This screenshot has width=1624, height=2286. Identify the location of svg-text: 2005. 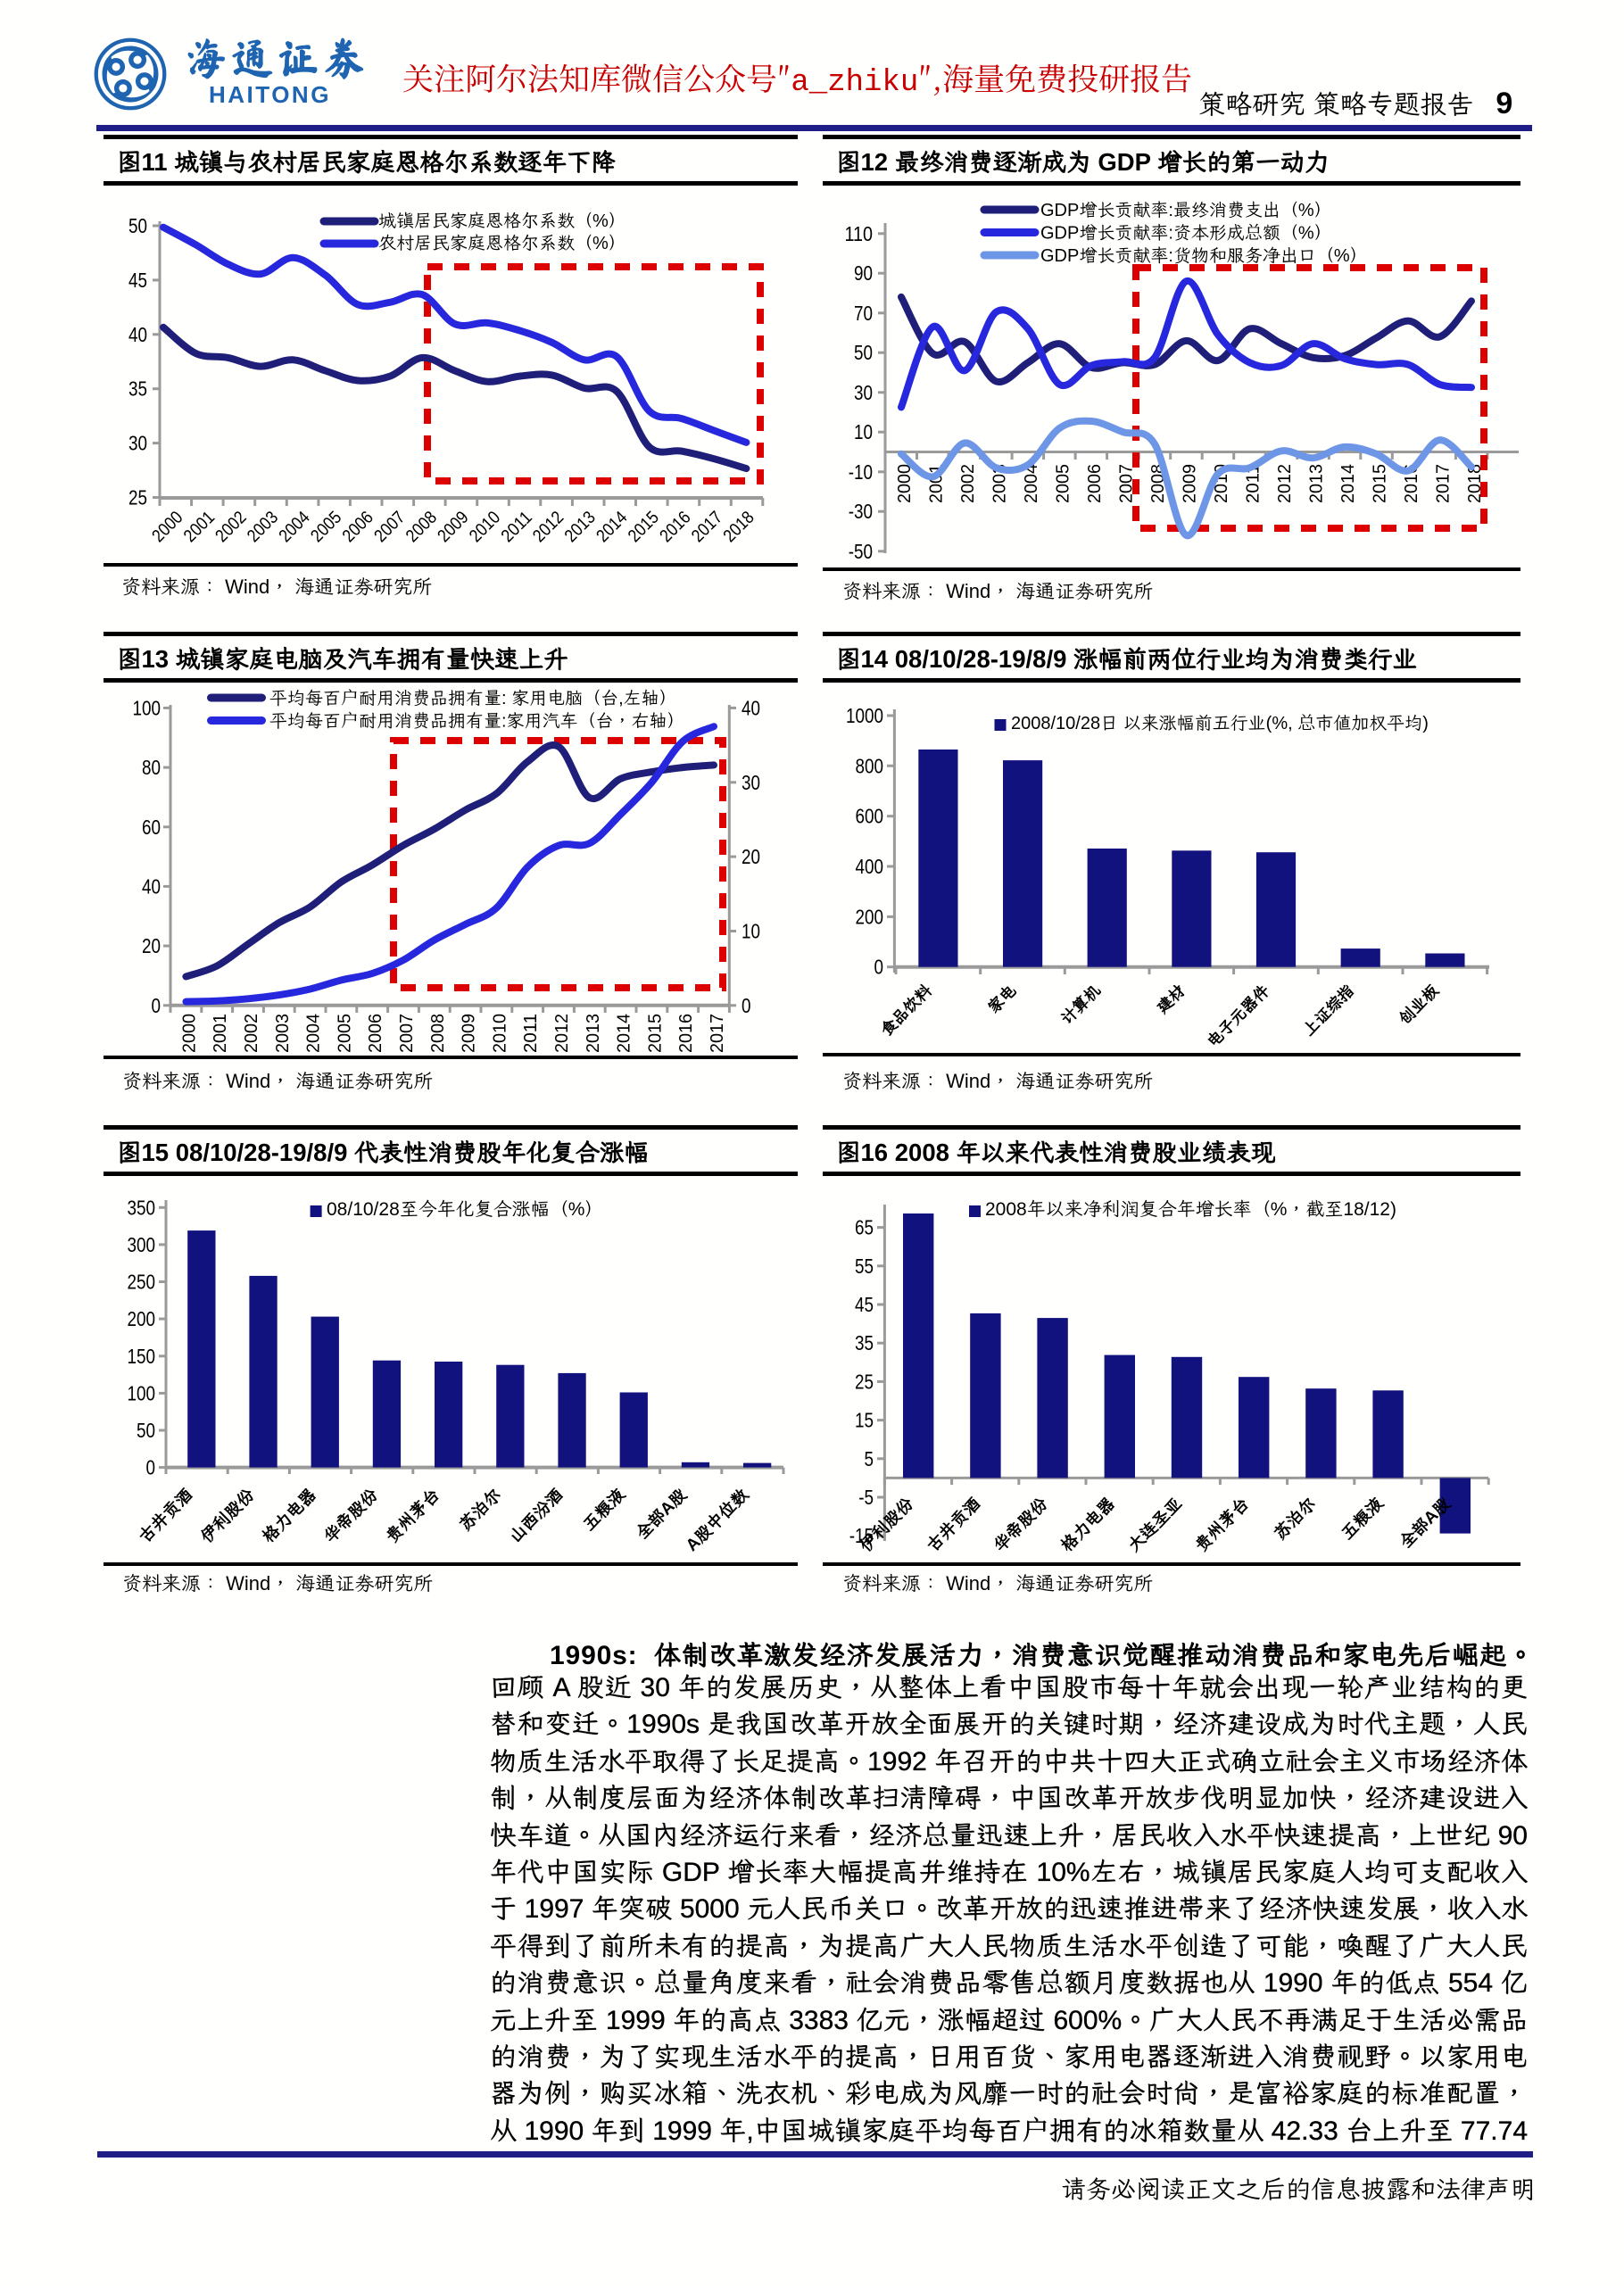
(326, 527).